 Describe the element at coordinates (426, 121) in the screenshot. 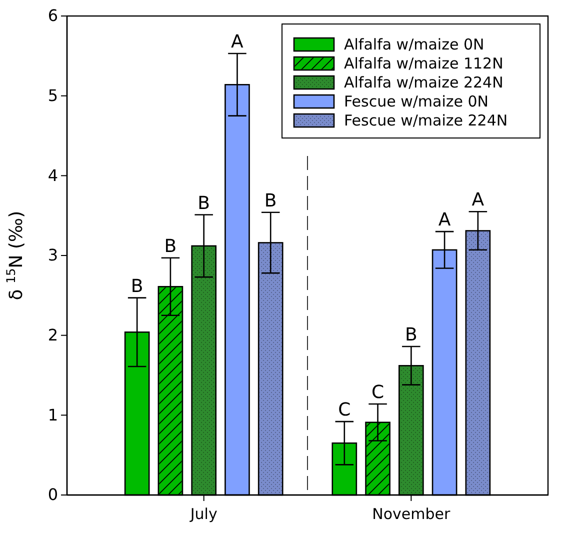

I see `legend-label: Fescue w/maize 224N` at that location.